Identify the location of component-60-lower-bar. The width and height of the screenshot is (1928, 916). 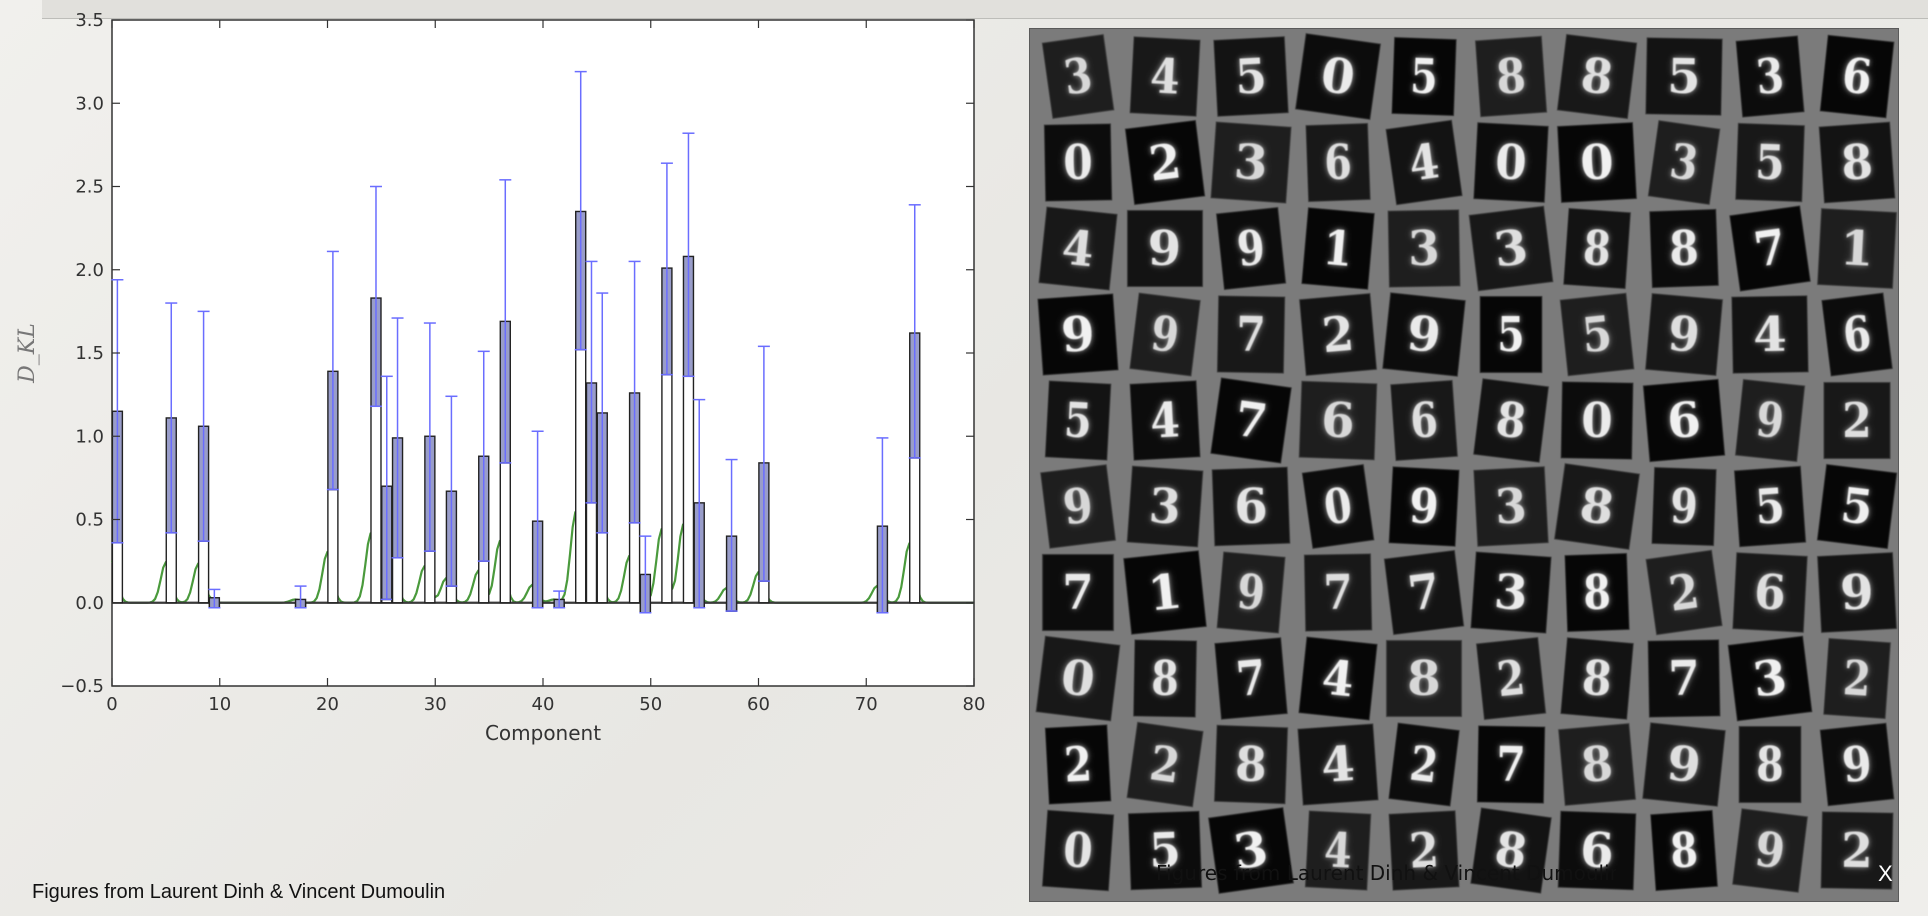
(764, 592).